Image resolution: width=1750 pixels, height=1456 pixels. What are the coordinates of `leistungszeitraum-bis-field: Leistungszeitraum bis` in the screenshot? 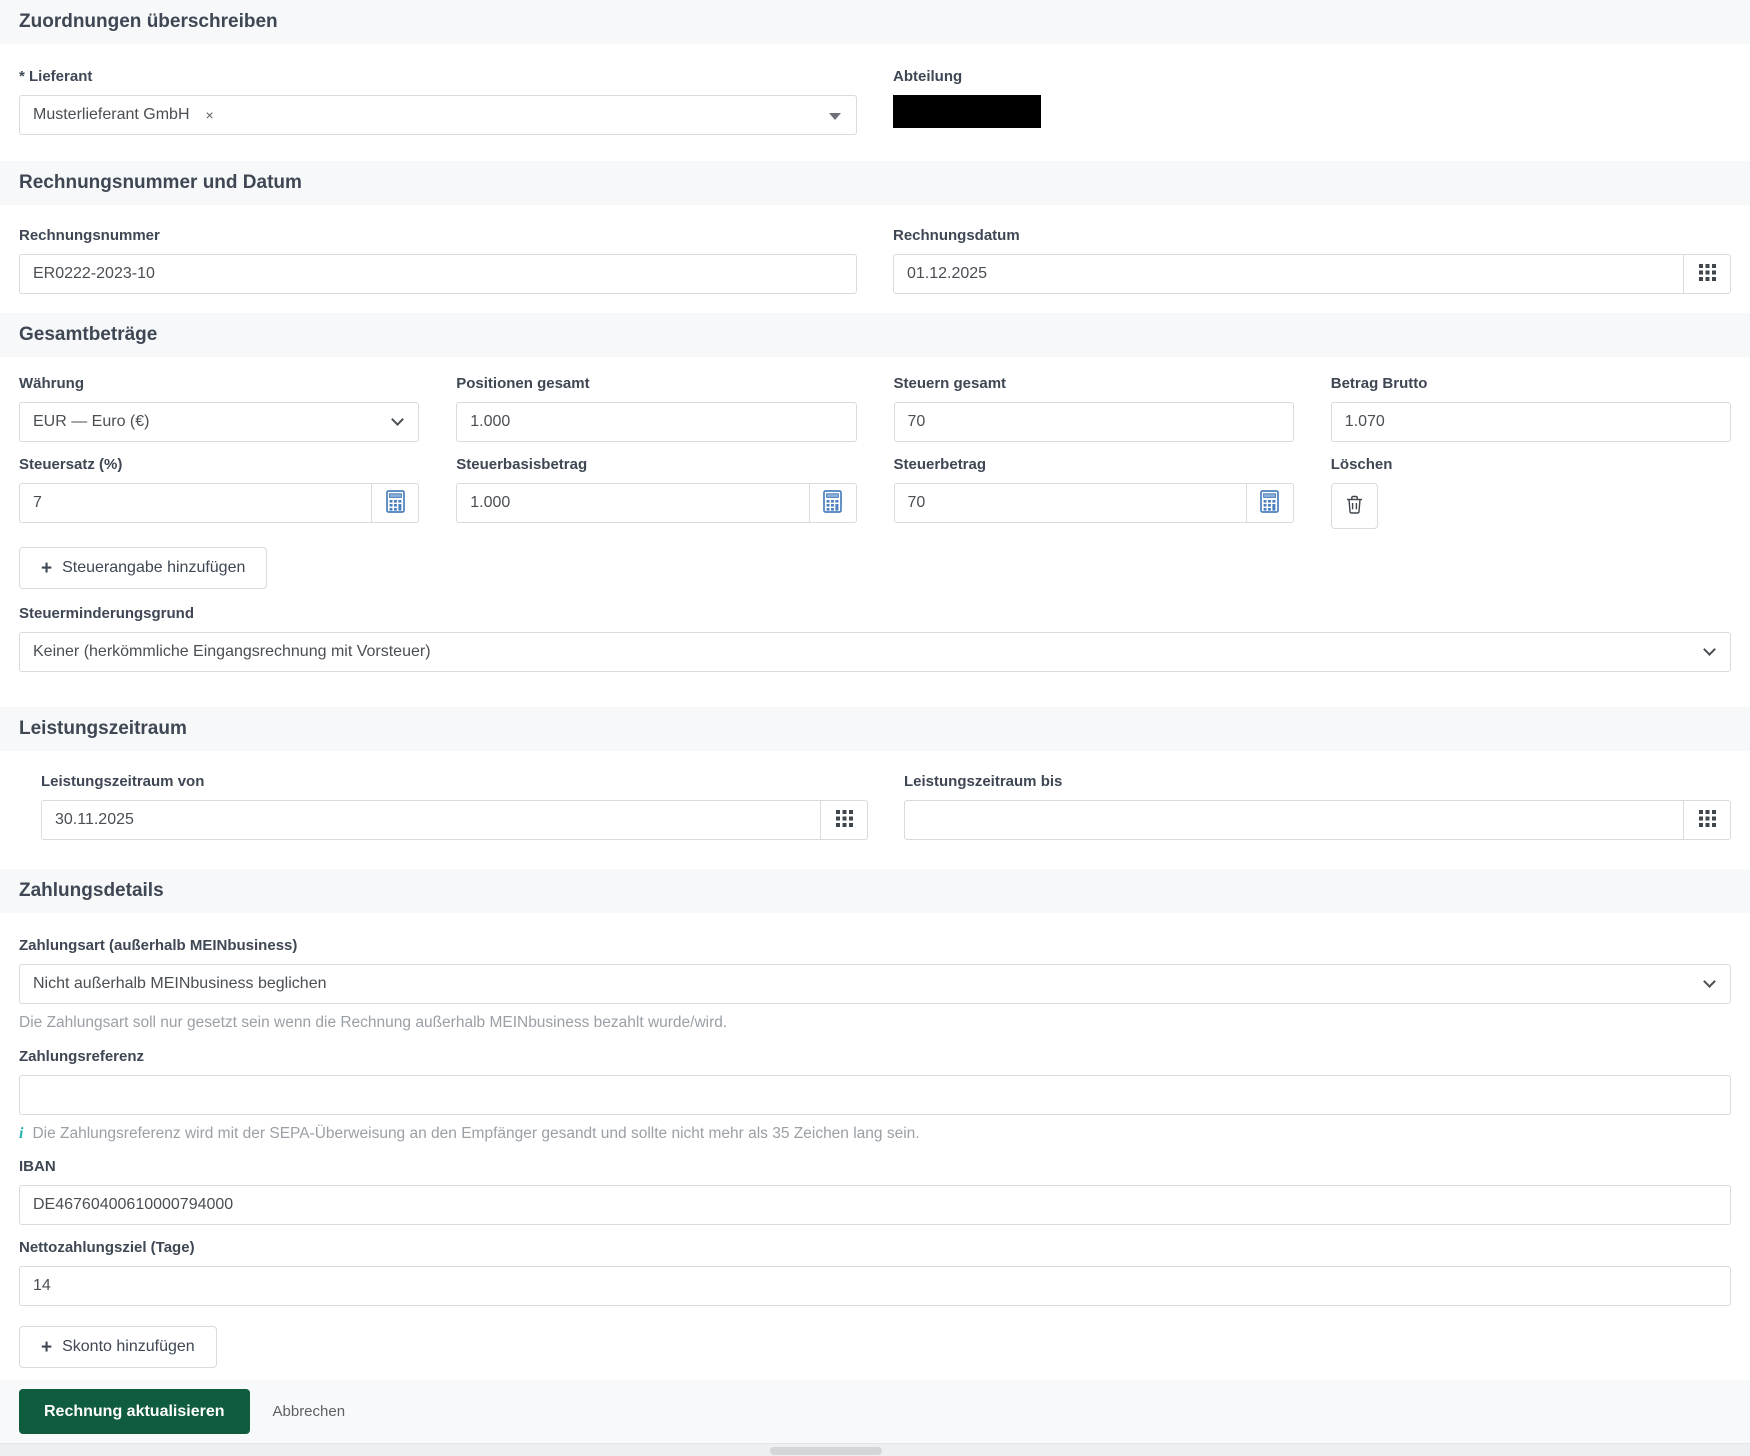 It's located at (1317, 806).